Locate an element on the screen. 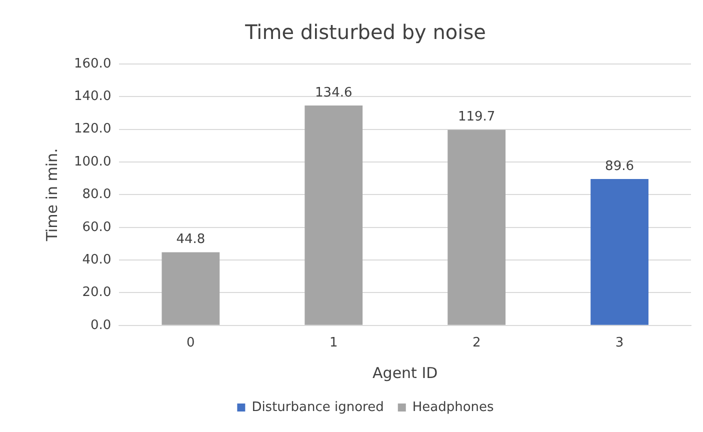 This screenshot has height=432, width=703. y-tick-label: 0.0 is located at coordinates (101, 325).